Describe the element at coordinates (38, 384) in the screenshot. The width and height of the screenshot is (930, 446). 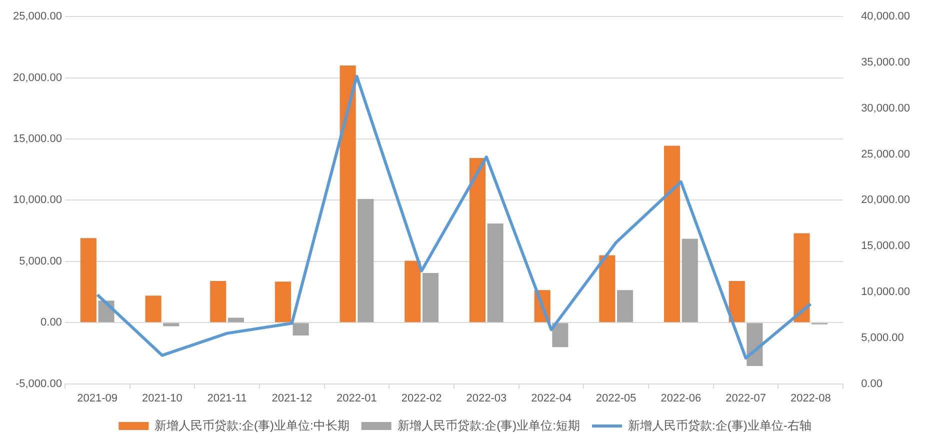
I see `y-tick-label: -5,000.00` at that location.